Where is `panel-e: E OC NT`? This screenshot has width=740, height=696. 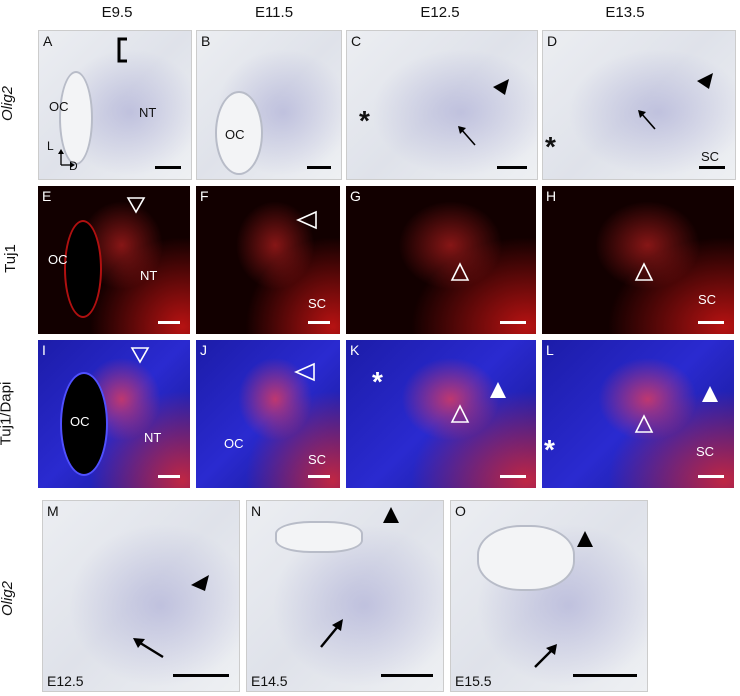 panel-e: E OC NT is located at coordinates (114, 260).